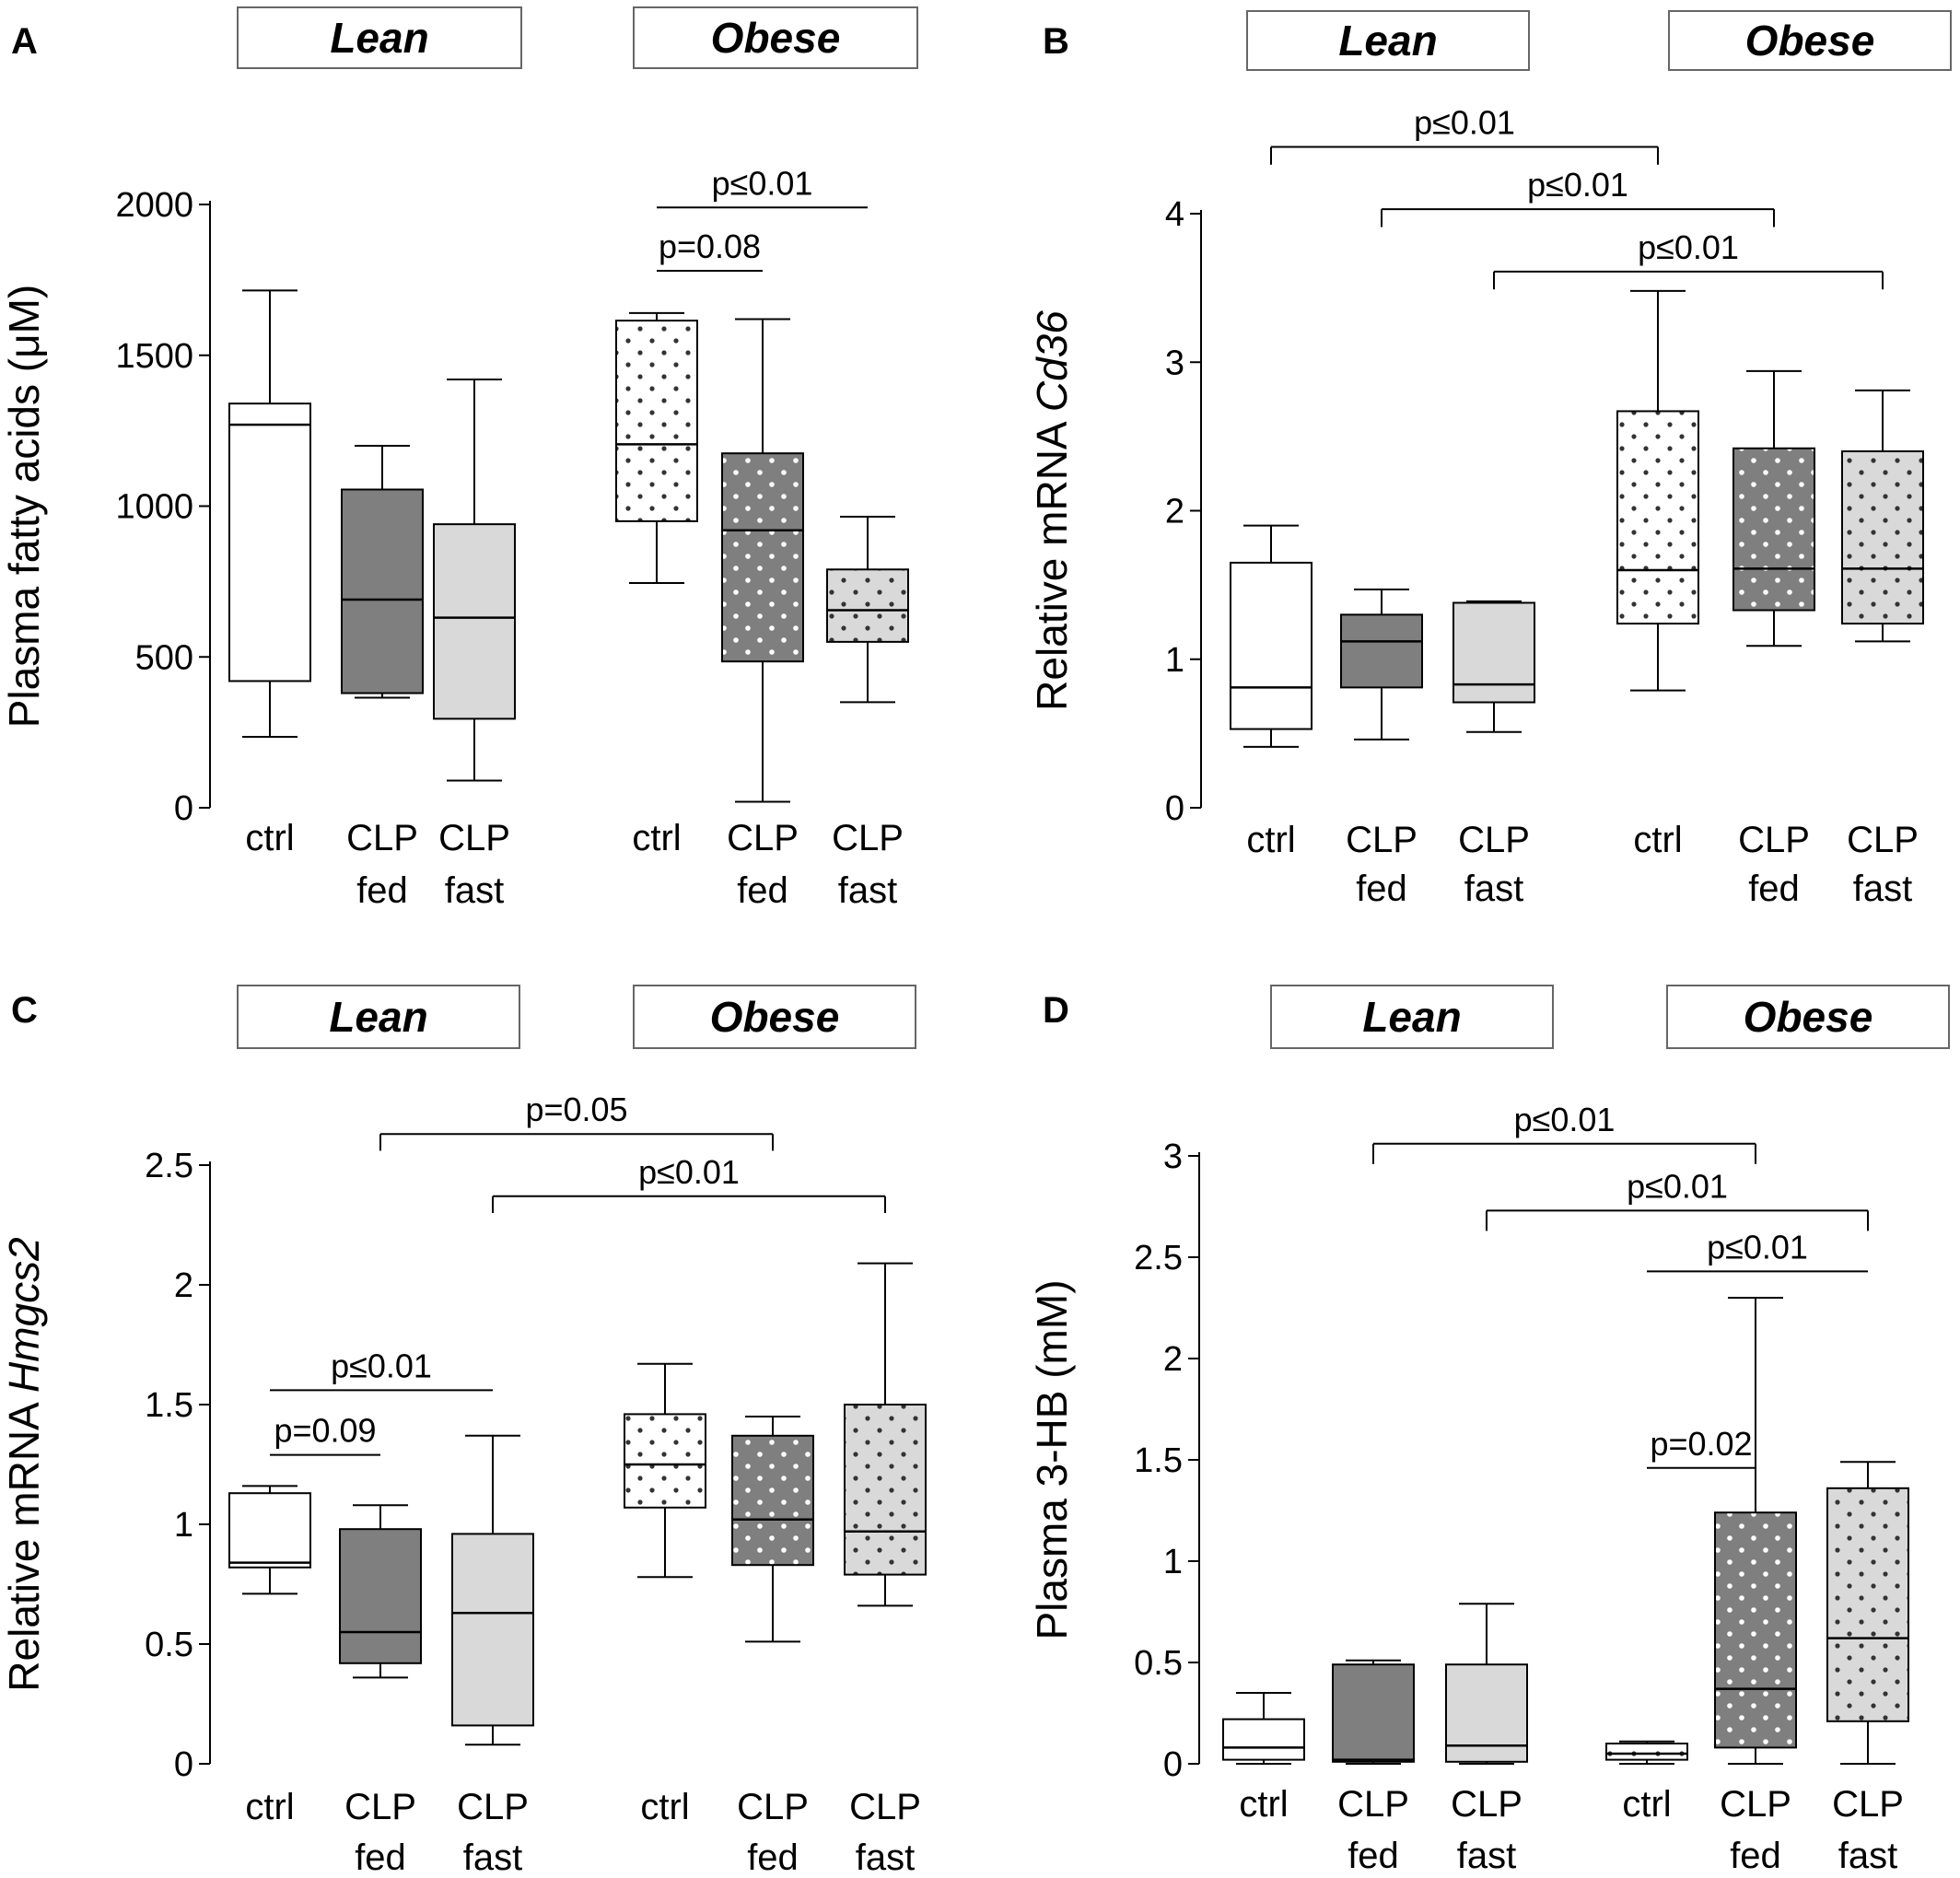  What do you see at coordinates (325, 1434) in the screenshot?
I see `significance-annotation: p=0.09` at bounding box center [325, 1434].